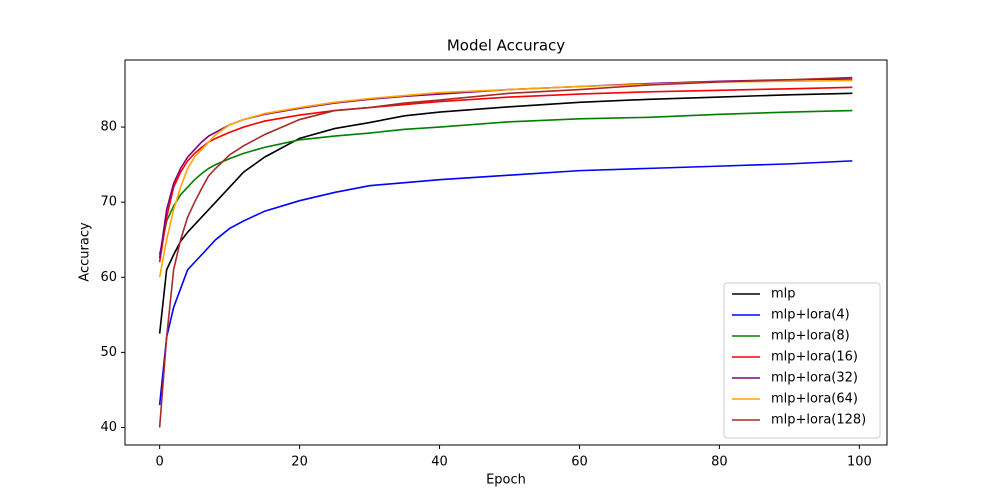 The image size is (1000, 500). Describe the element at coordinates (85, 252) in the screenshot. I see `y-axis-label: Accuracy` at that location.